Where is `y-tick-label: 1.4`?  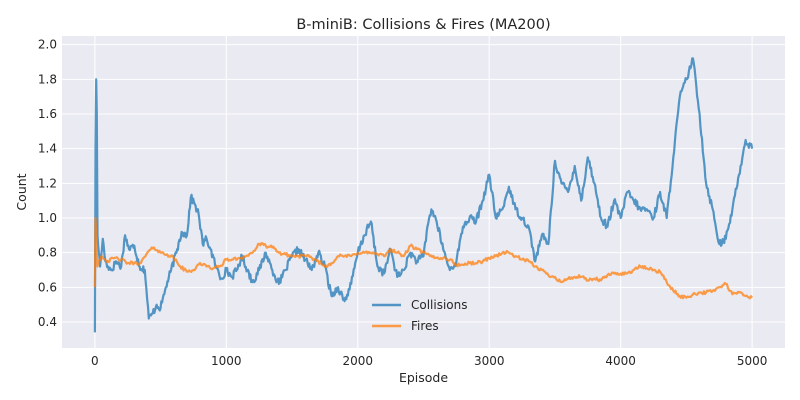 y-tick-label: 1.4 is located at coordinates (47, 149).